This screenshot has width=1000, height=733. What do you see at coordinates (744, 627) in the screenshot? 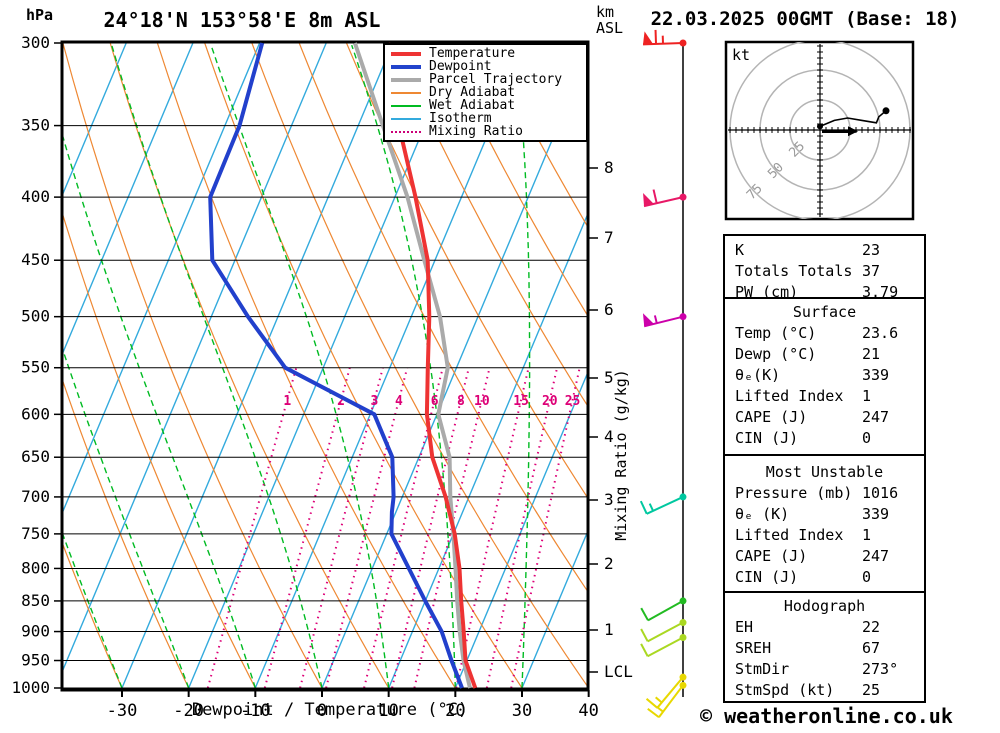
I see `table-row-label: EH` at bounding box center [744, 627].